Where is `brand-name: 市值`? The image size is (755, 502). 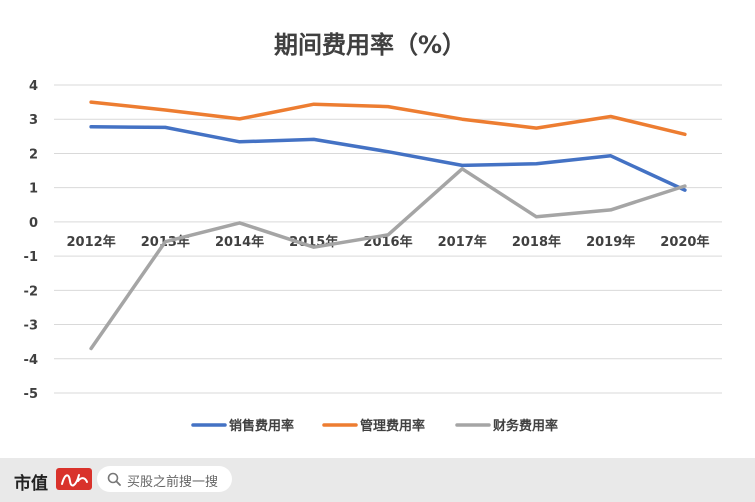
brand-name: 市值 is located at coordinates (31, 484).